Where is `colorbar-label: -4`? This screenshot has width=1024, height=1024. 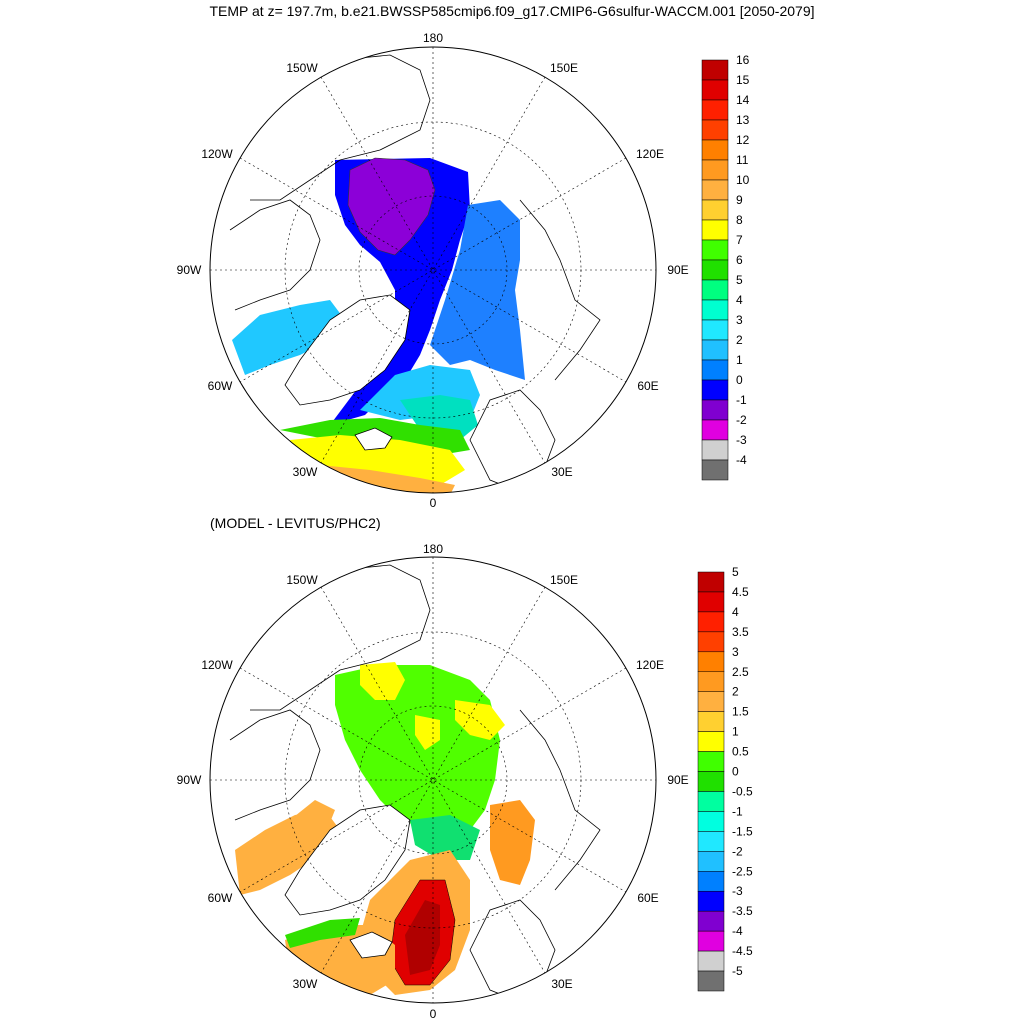 colorbar-label: -4 is located at coordinates (737, 931).